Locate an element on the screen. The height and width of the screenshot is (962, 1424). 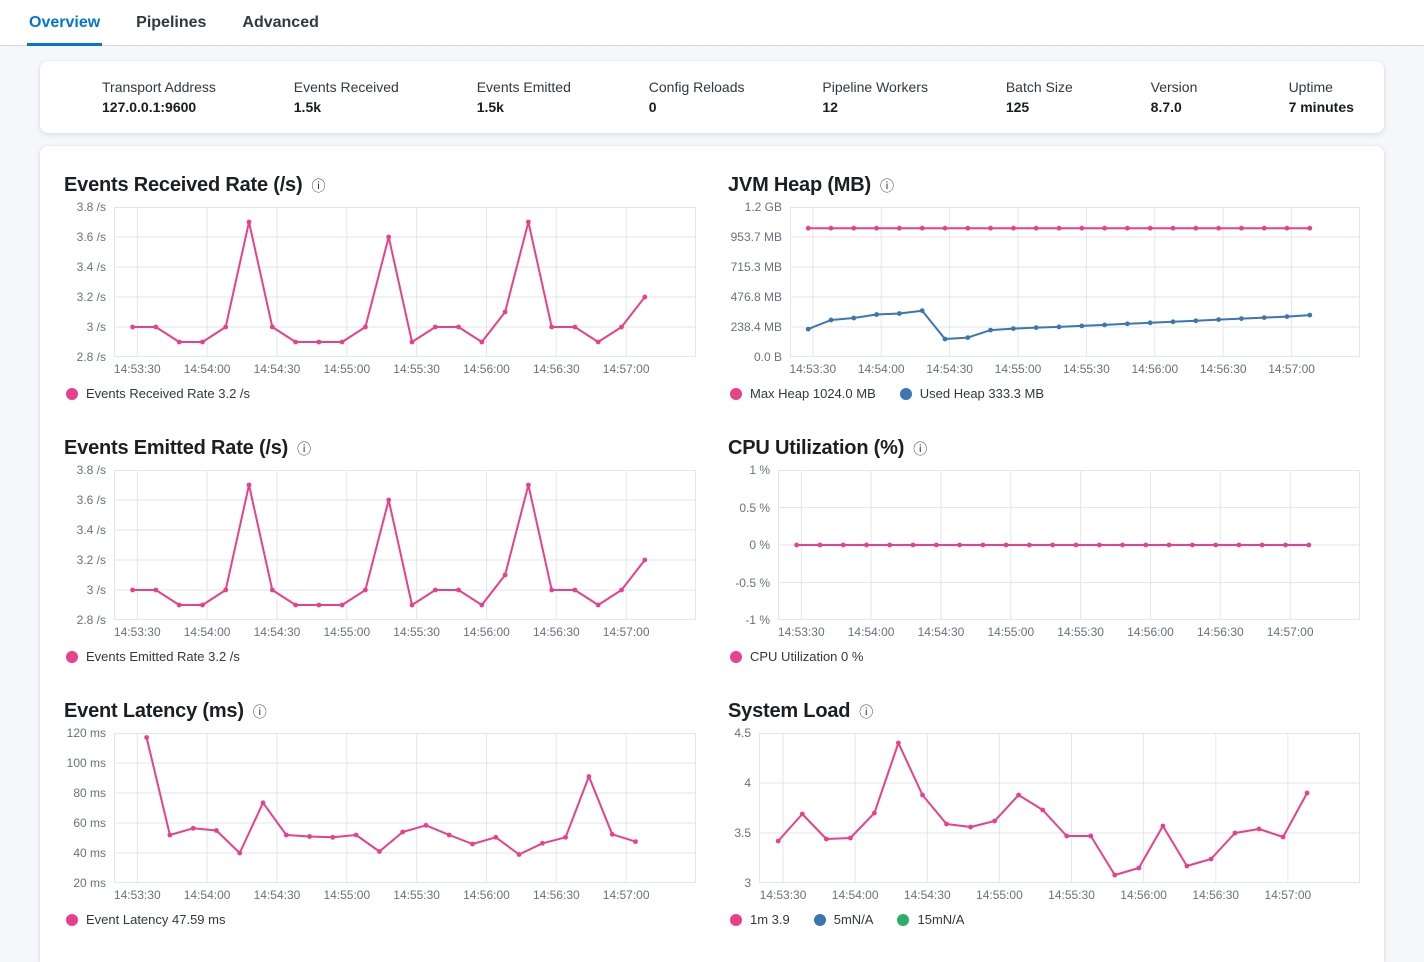
legend-label: 1m 3.9 is located at coordinates (770, 919).